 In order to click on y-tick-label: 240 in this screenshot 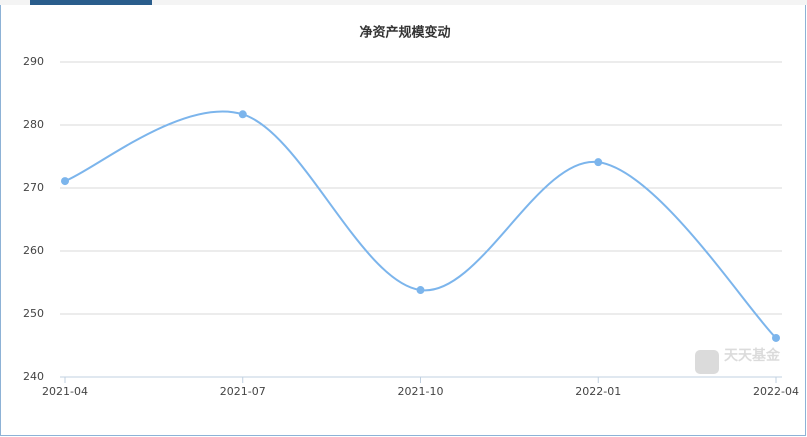, I will do `click(33, 376)`.